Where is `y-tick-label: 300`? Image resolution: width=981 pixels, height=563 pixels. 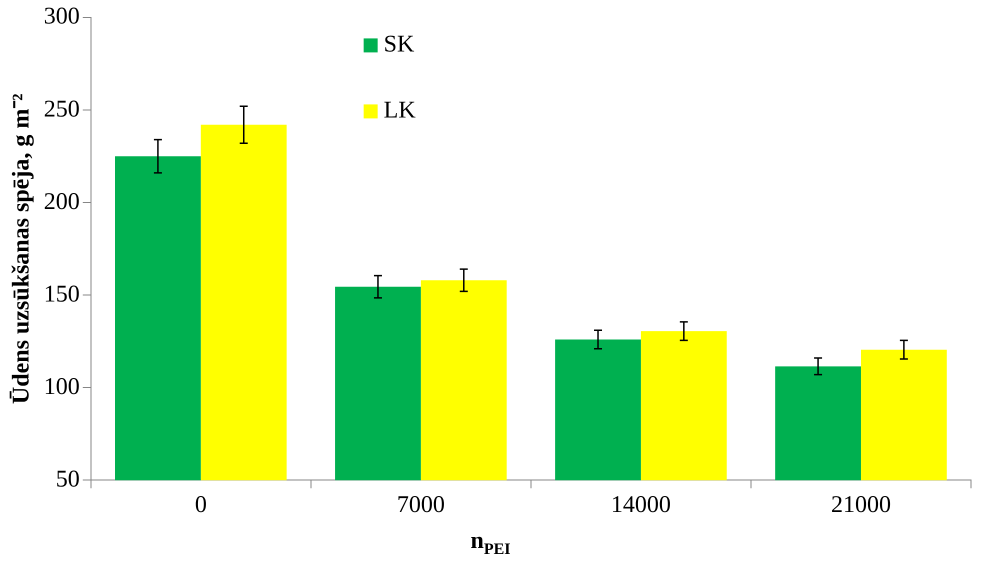
y-tick-label: 300 is located at coordinates (62, 17).